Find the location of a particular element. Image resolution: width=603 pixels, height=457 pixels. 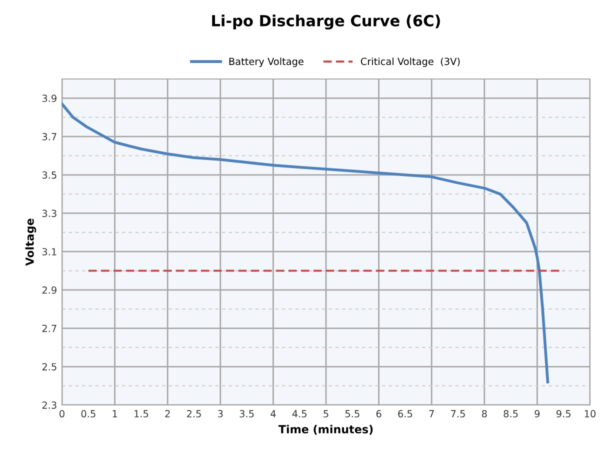

x-tick-label: 8.5 is located at coordinates (511, 414).